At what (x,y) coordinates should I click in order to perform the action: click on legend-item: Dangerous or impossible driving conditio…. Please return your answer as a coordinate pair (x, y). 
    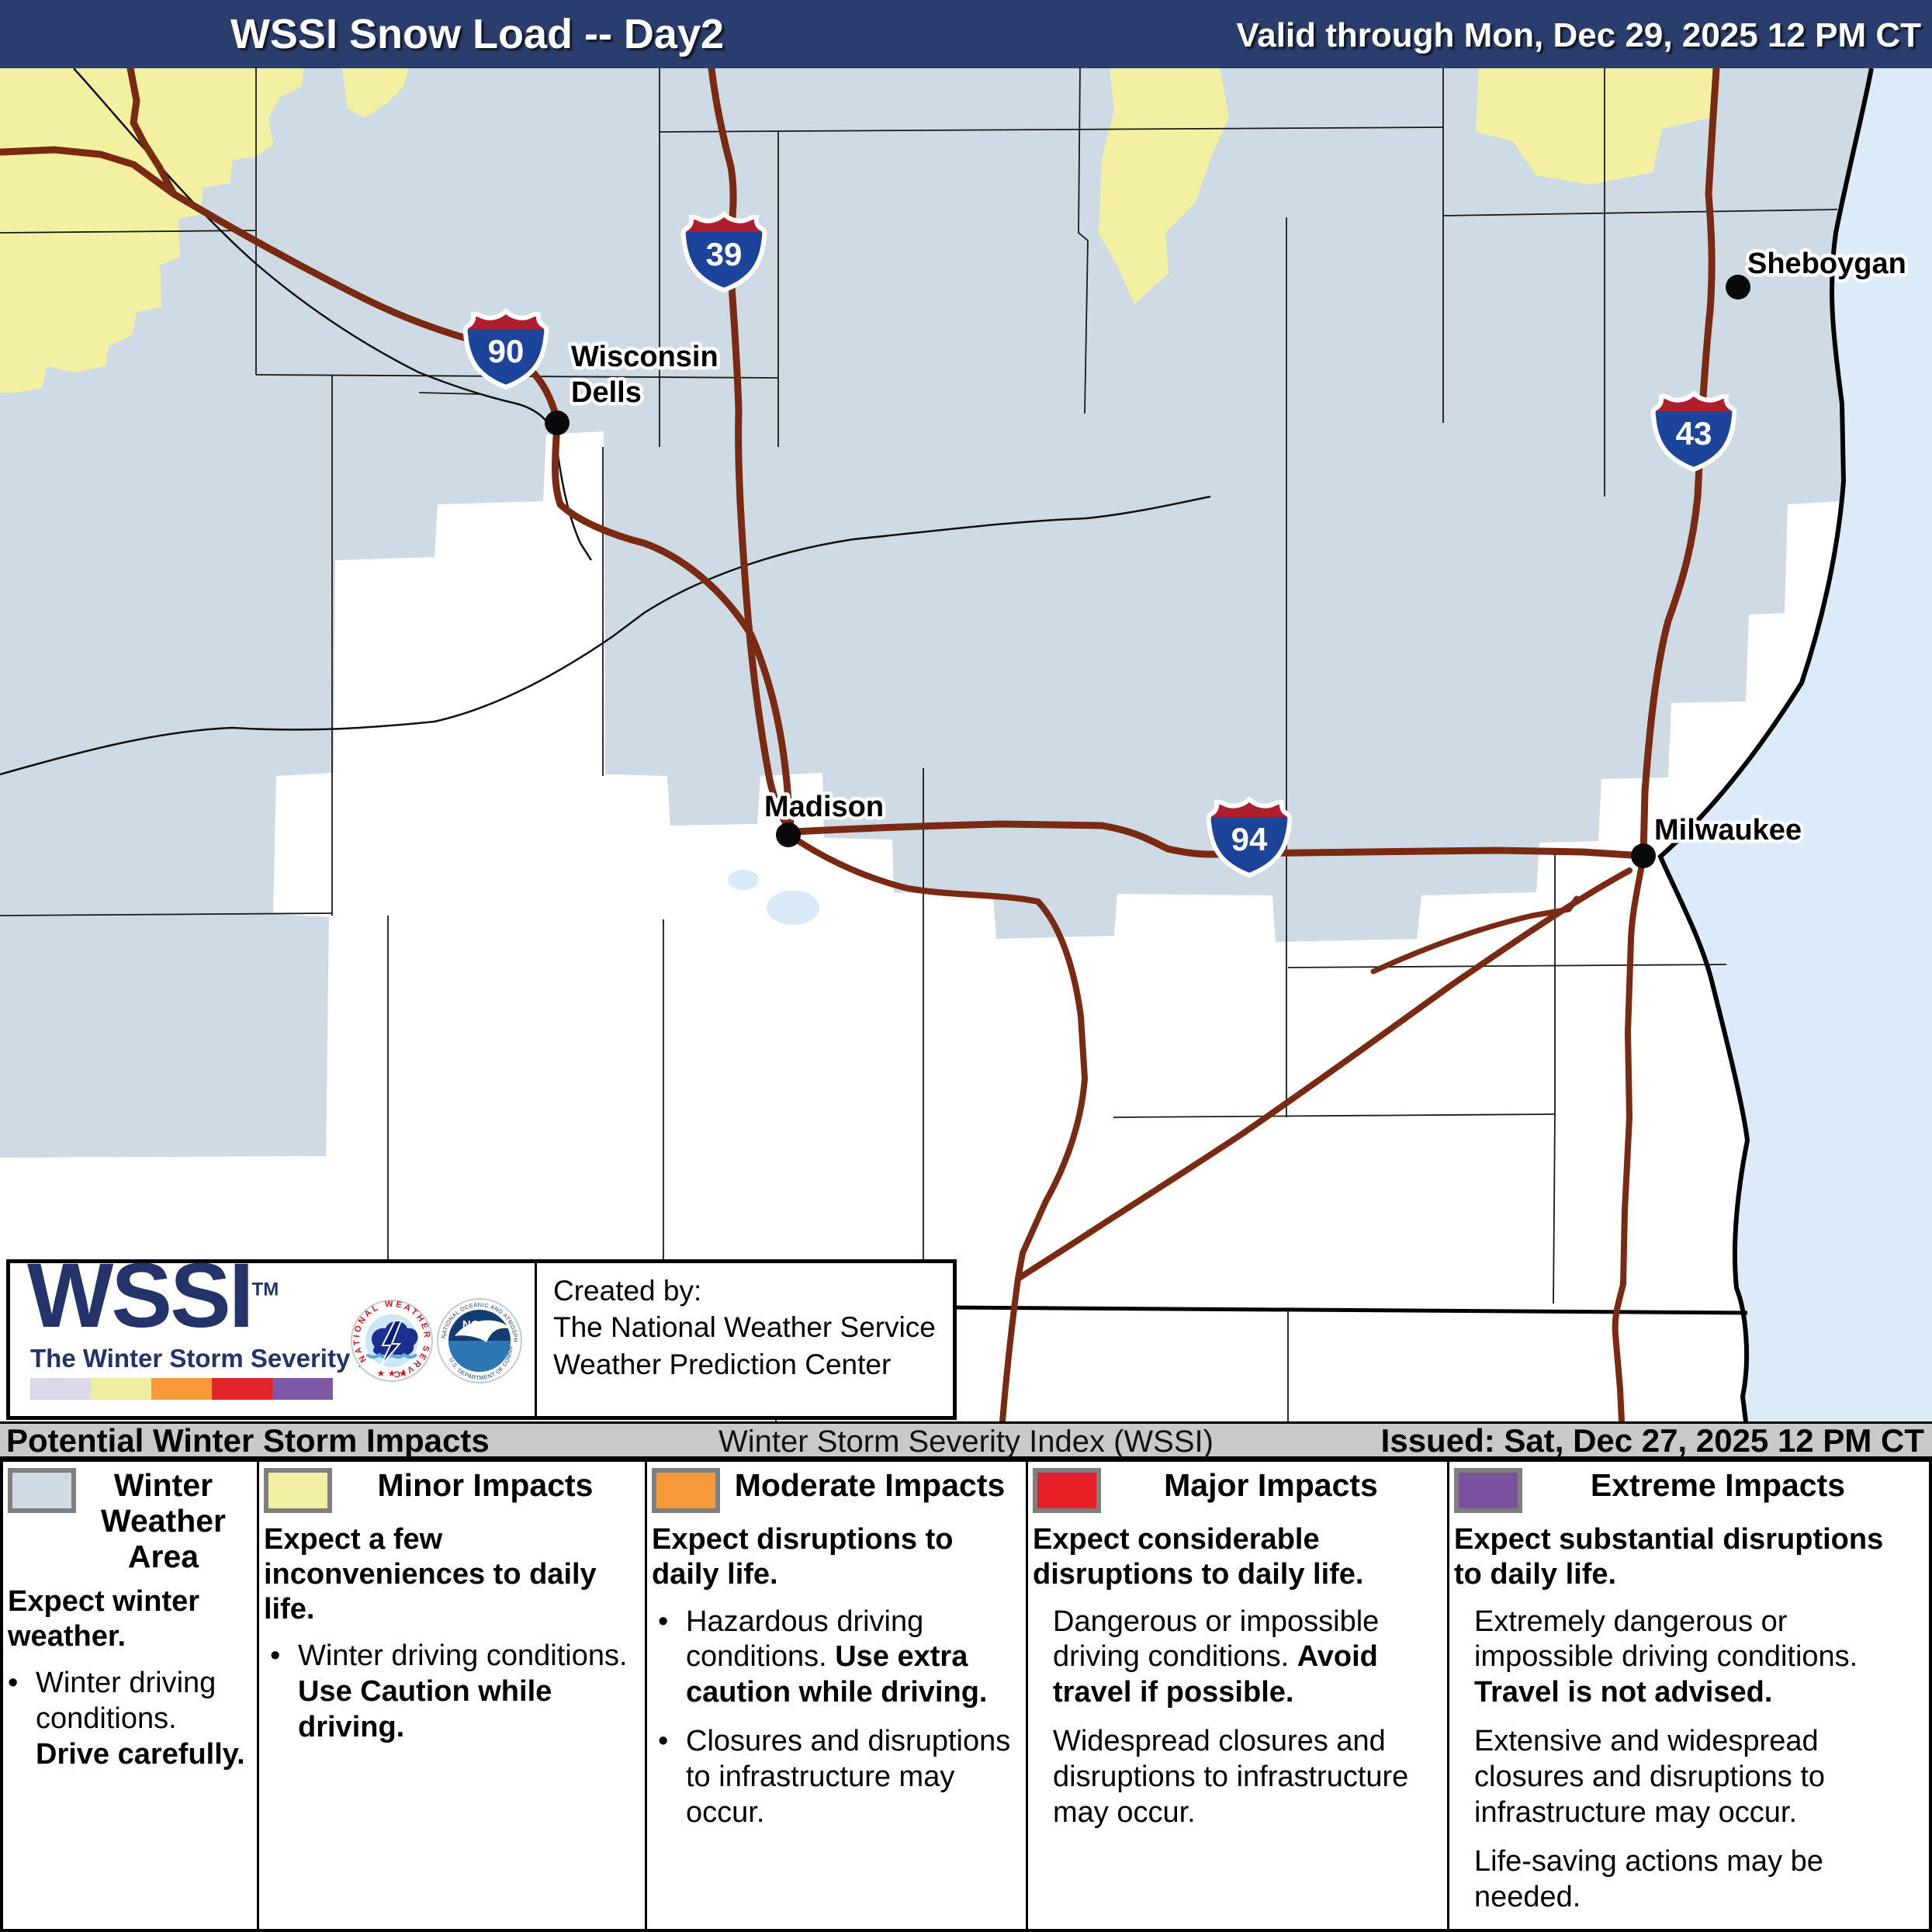
    Looking at the image, I should click on (1237, 1658).